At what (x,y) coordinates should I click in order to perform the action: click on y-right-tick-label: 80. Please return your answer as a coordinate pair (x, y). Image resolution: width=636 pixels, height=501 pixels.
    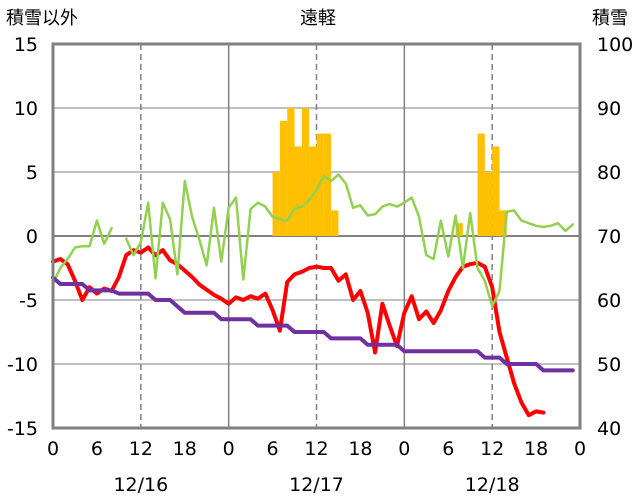
    Looking at the image, I should click on (609, 173).